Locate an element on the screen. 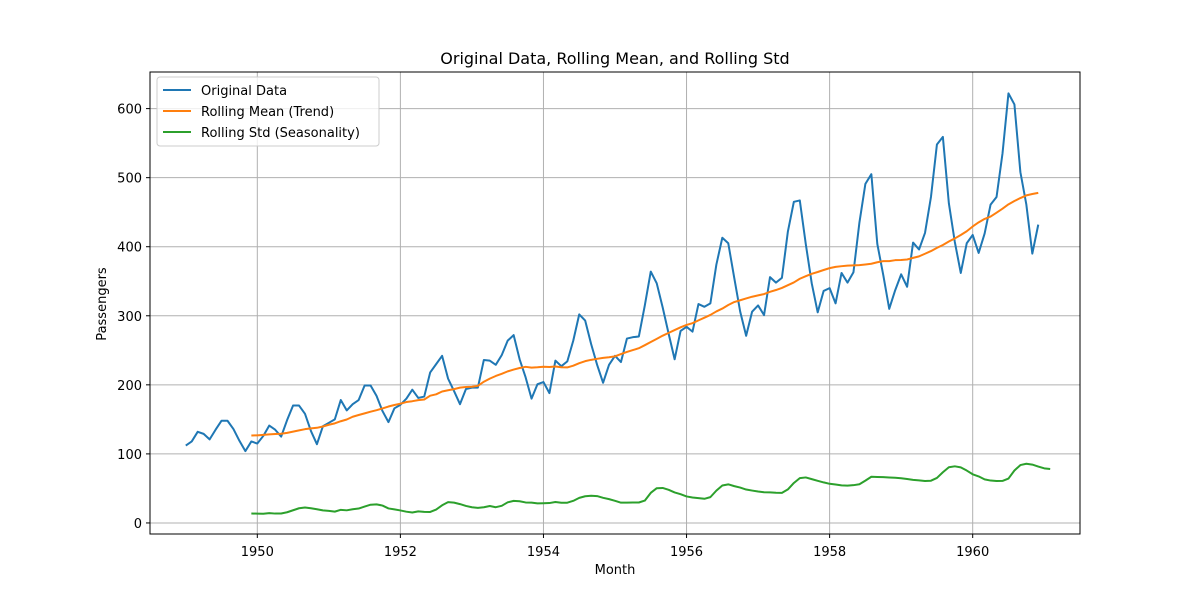  legend-label-original-data: Original Data is located at coordinates (244, 91).